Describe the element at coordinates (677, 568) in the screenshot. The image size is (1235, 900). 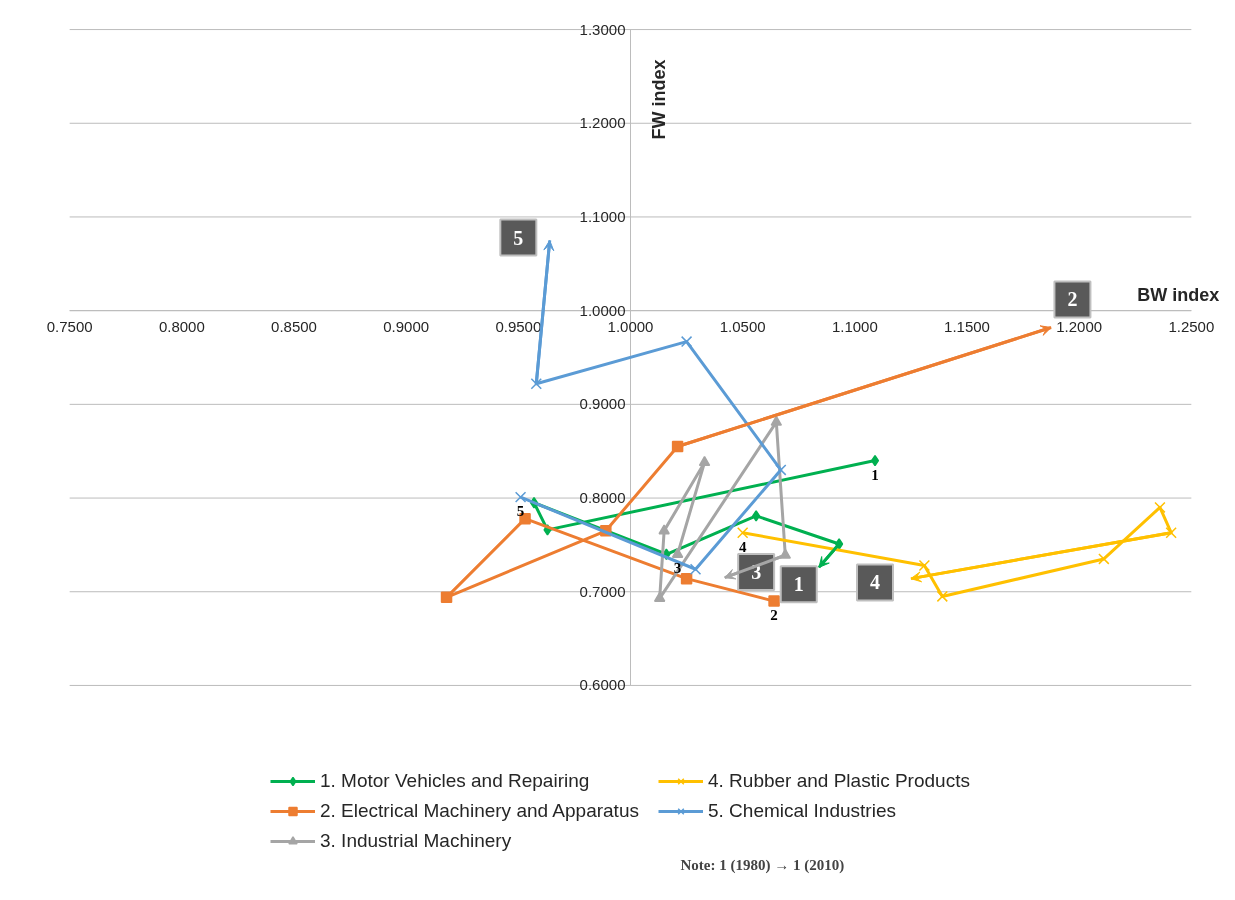
I see `annotation: 3` at that location.